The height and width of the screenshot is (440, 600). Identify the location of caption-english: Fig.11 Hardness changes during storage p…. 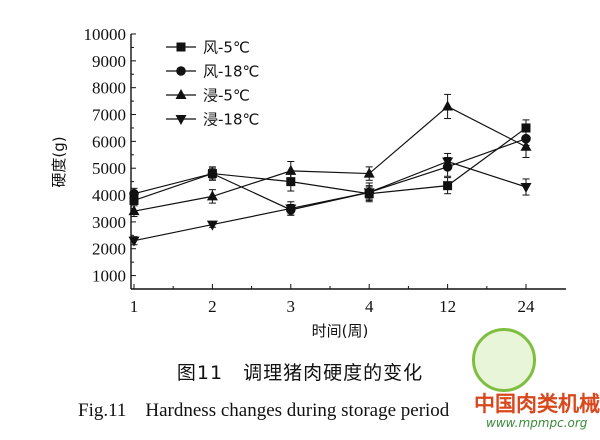
(264, 410).